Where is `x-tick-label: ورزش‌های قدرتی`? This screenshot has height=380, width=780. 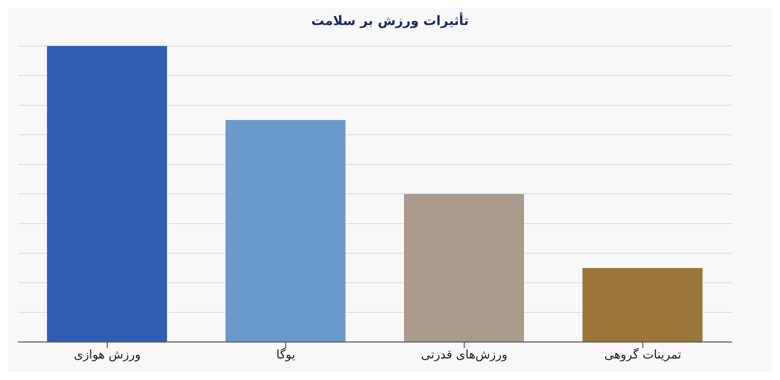 x-tick-label: ورزش‌های قدرتی is located at coordinates (464, 355).